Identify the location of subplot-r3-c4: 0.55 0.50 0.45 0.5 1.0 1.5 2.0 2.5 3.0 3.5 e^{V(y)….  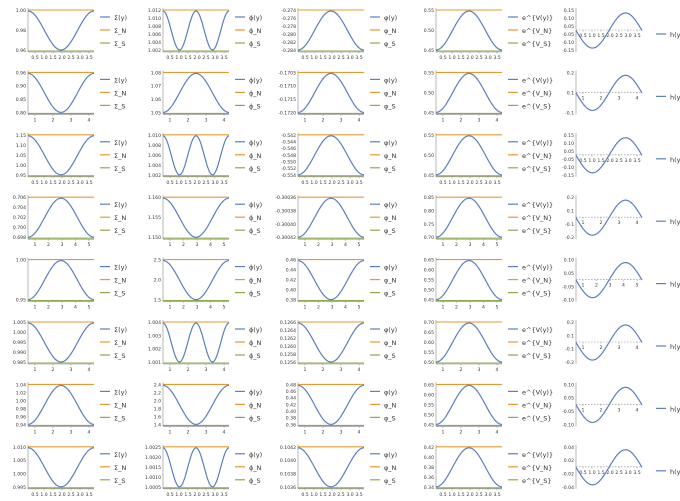
(488, 159).